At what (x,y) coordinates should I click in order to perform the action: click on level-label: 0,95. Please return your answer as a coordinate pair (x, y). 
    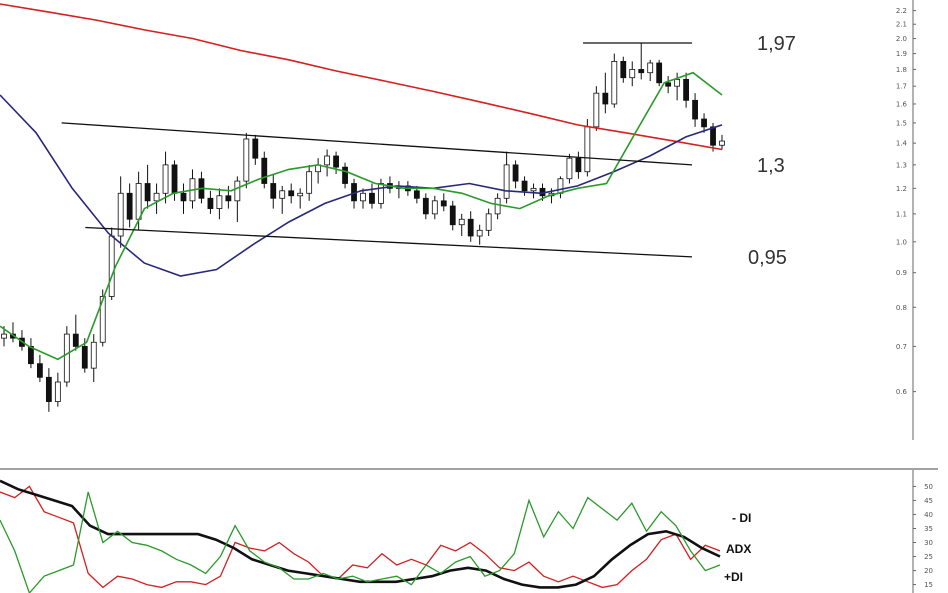
    Looking at the image, I should click on (767, 258).